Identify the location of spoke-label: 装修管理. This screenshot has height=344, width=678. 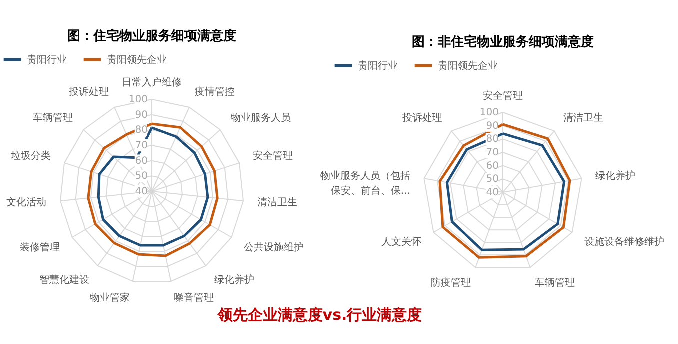
(40, 247).